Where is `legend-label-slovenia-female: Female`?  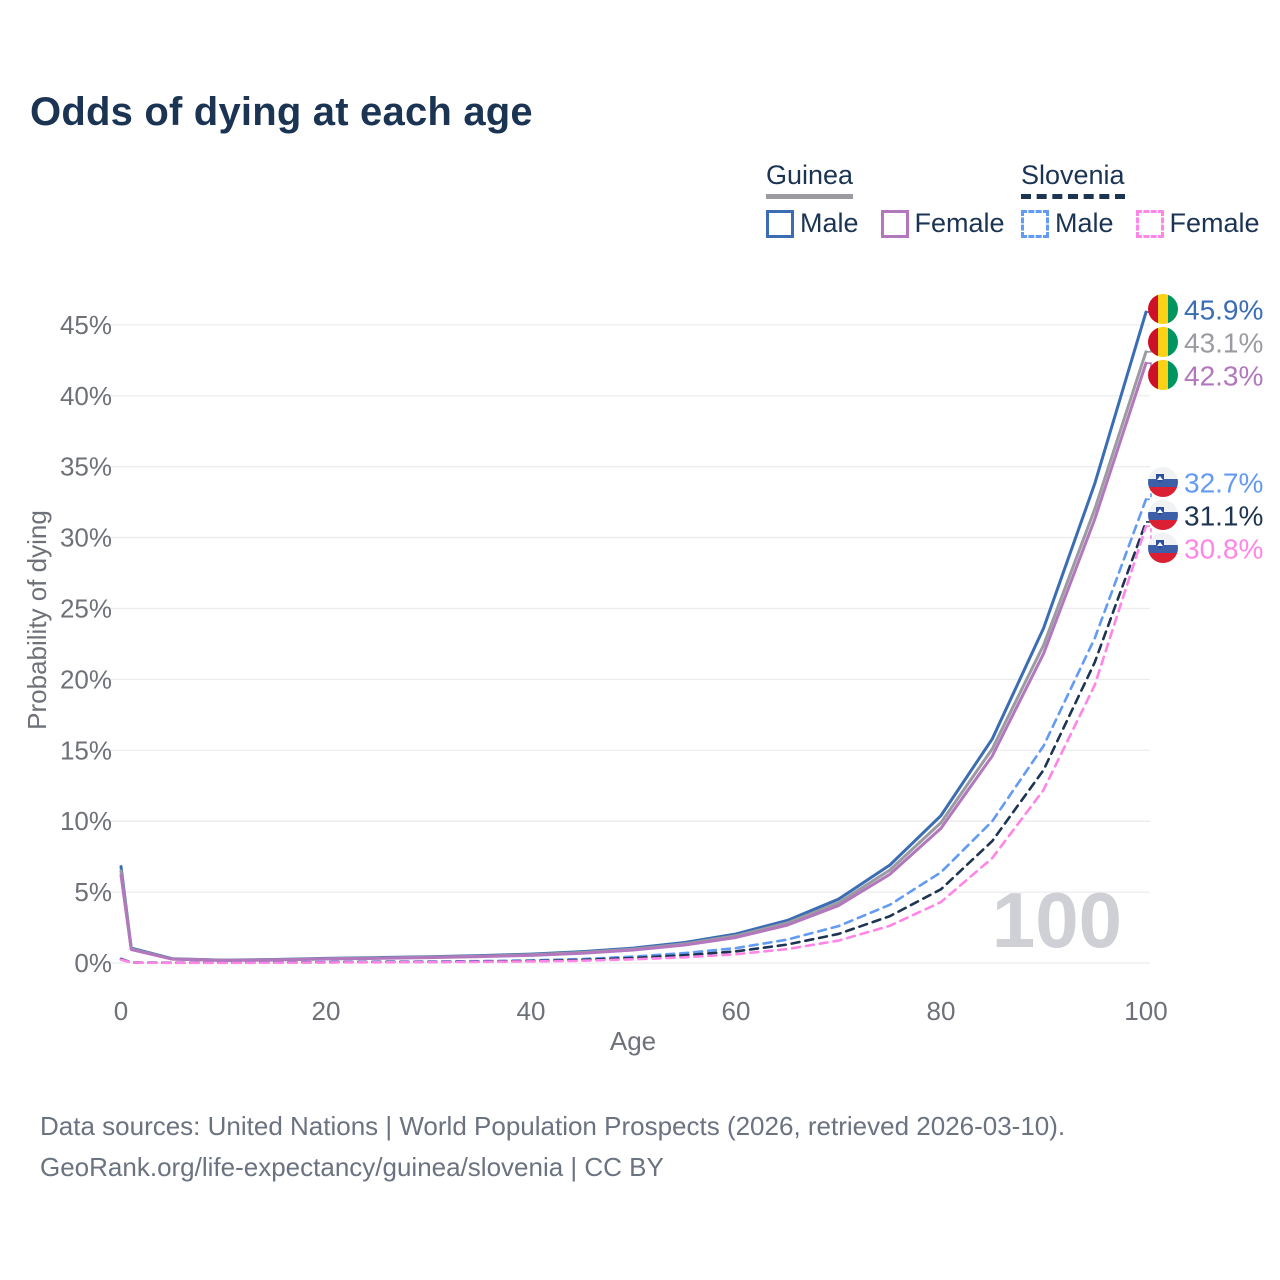
legend-label-slovenia-female: Female is located at coordinates (1214, 223).